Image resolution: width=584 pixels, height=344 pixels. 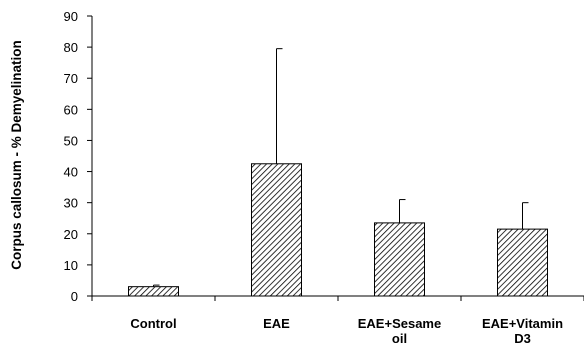 I want to click on y-tick-label: 90, so click(x=71, y=16).